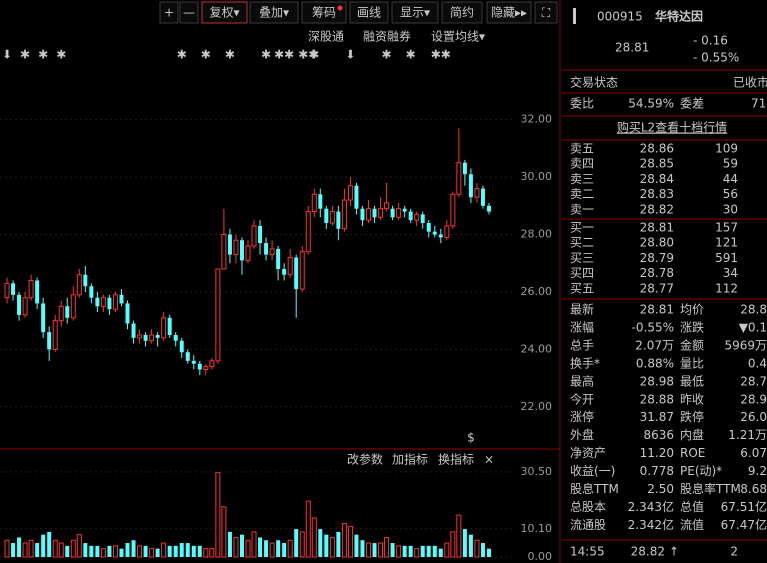 The image size is (767, 563). I want to click on toolbar-label: 画线, so click(369, 13).